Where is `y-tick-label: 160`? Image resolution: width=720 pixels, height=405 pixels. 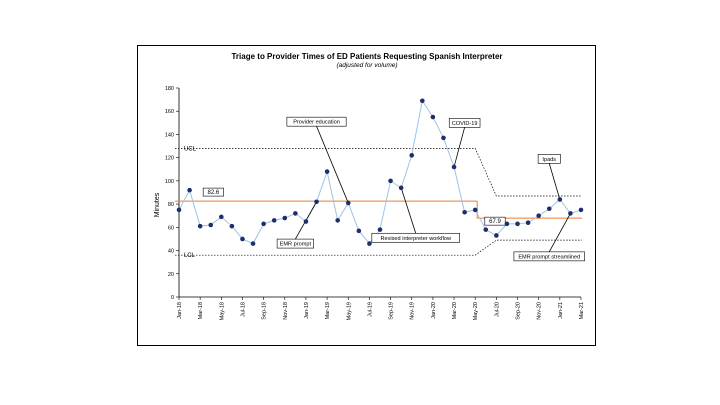
y-tick-label: 160 is located at coordinates (169, 112).